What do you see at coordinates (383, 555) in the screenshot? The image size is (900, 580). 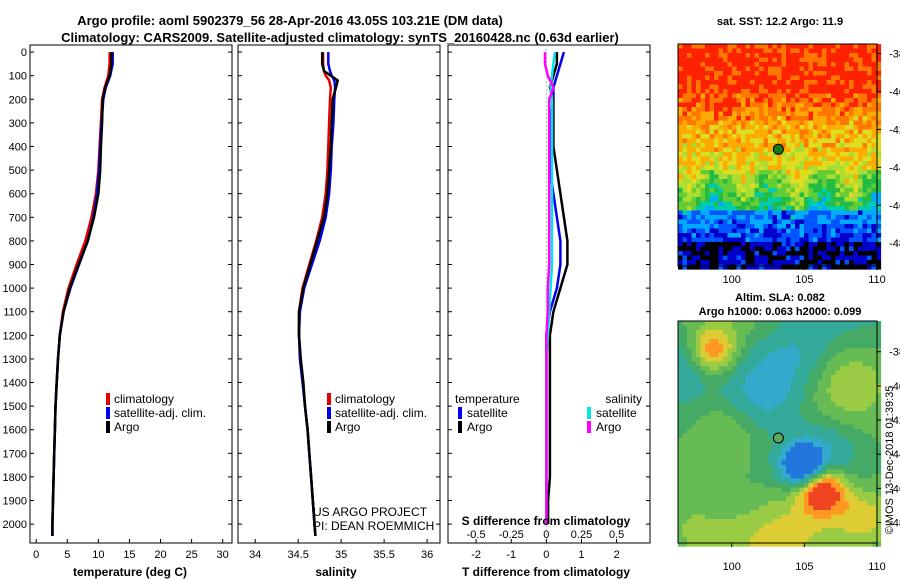 I see `salinity-x-tick-label: 35.5` at bounding box center [383, 555].